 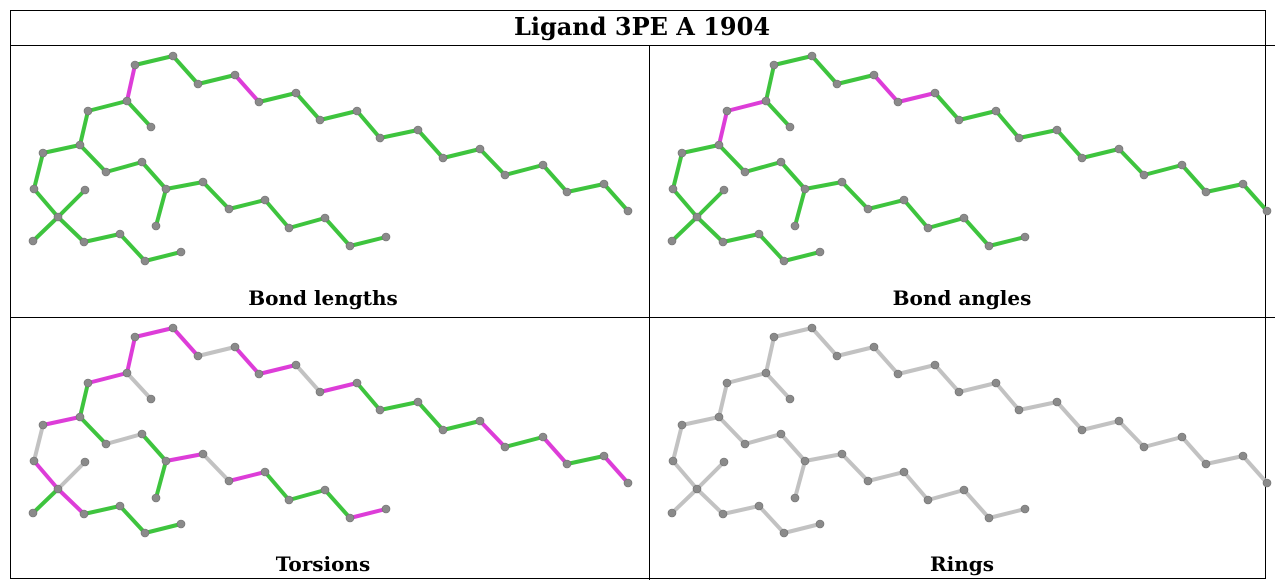 What do you see at coordinates (642, 26) in the screenshot?
I see `figure-title: Ligand 3PE A 1904` at bounding box center [642, 26].